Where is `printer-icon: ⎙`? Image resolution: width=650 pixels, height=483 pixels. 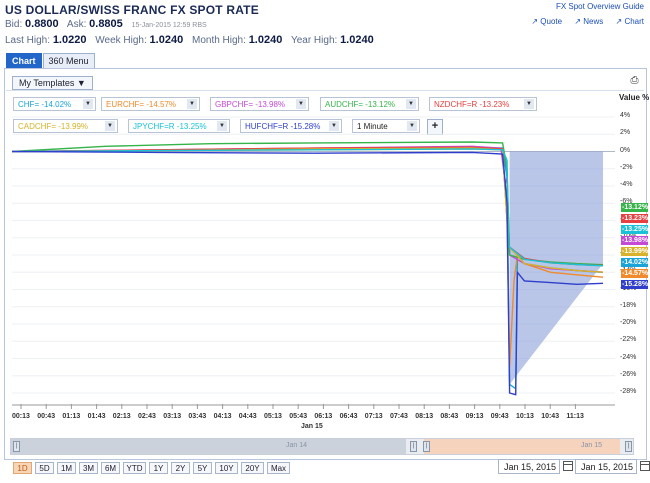
printer-icon: ⎙ is located at coordinates (634, 80).